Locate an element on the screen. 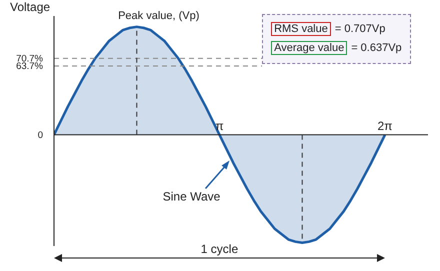  x-tick-label: π is located at coordinates (219, 125).